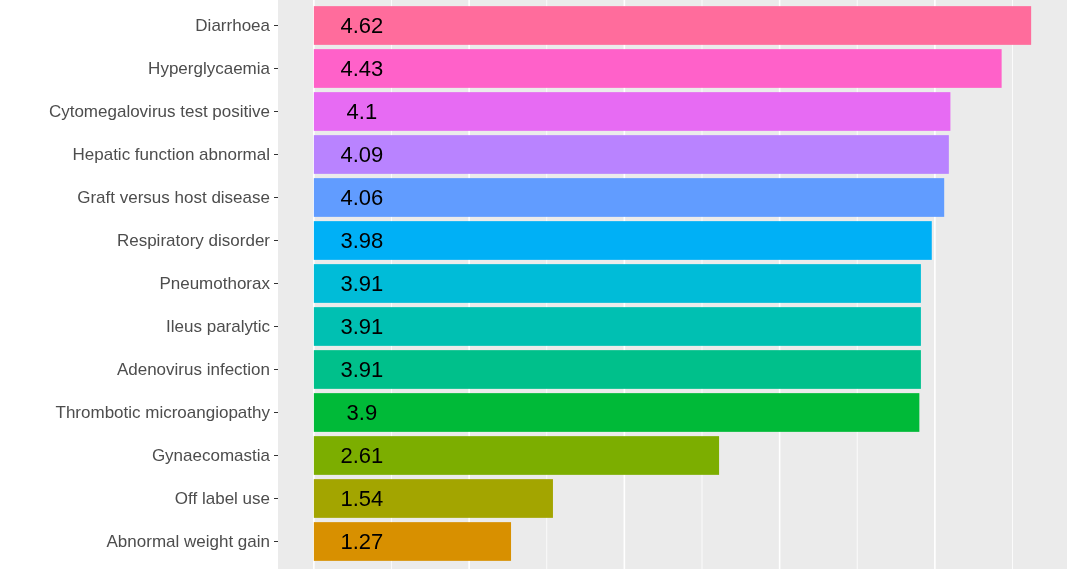 Image resolution: width=1067 pixels, height=569 pixels. What do you see at coordinates (362, 26) in the screenshot?
I see `data-label: 4.62` at bounding box center [362, 26].